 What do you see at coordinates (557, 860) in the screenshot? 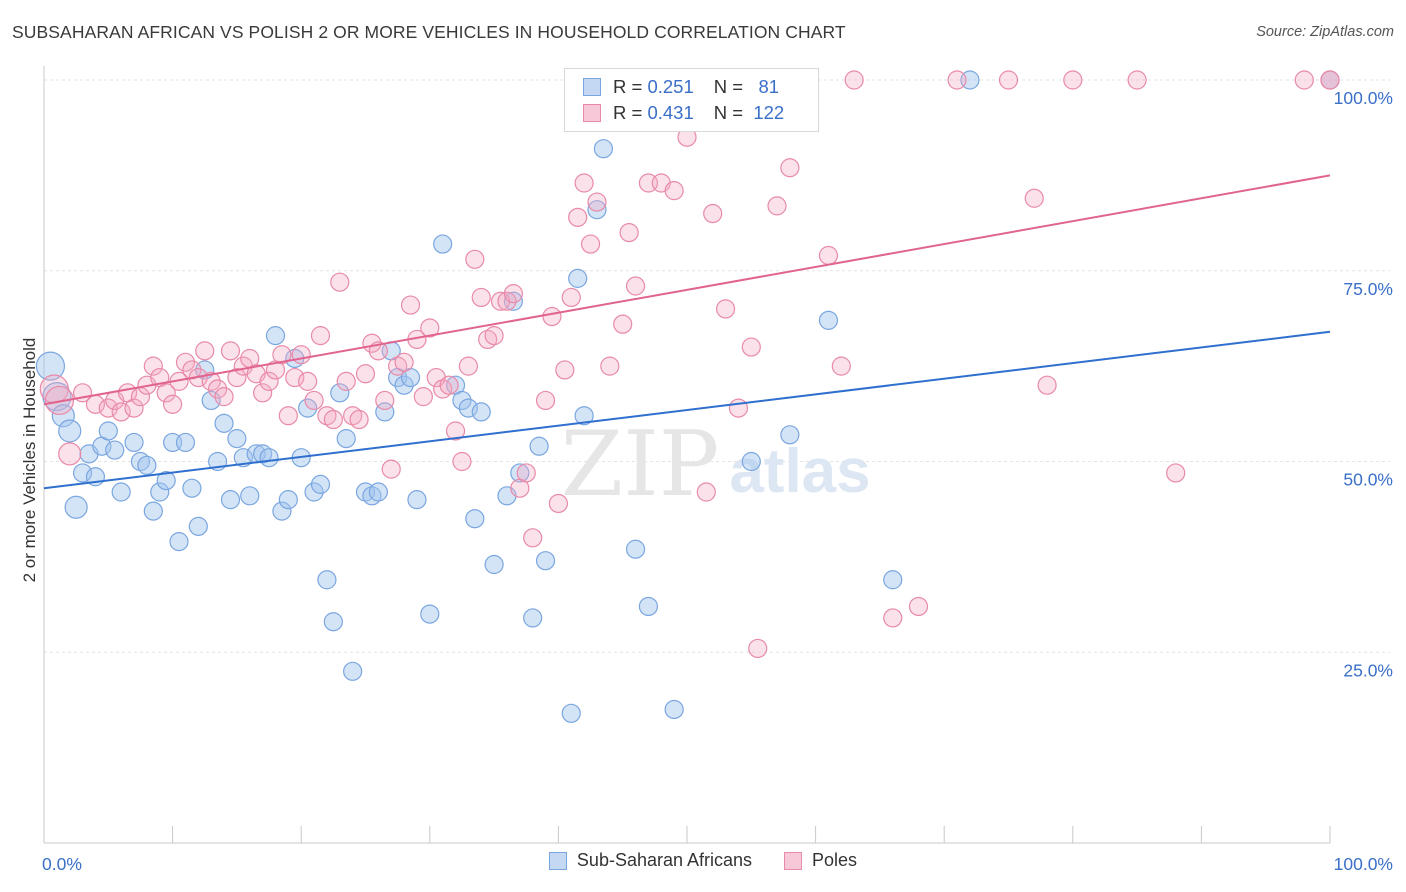
I see `blue-swatch-icon` at bounding box center [557, 860].